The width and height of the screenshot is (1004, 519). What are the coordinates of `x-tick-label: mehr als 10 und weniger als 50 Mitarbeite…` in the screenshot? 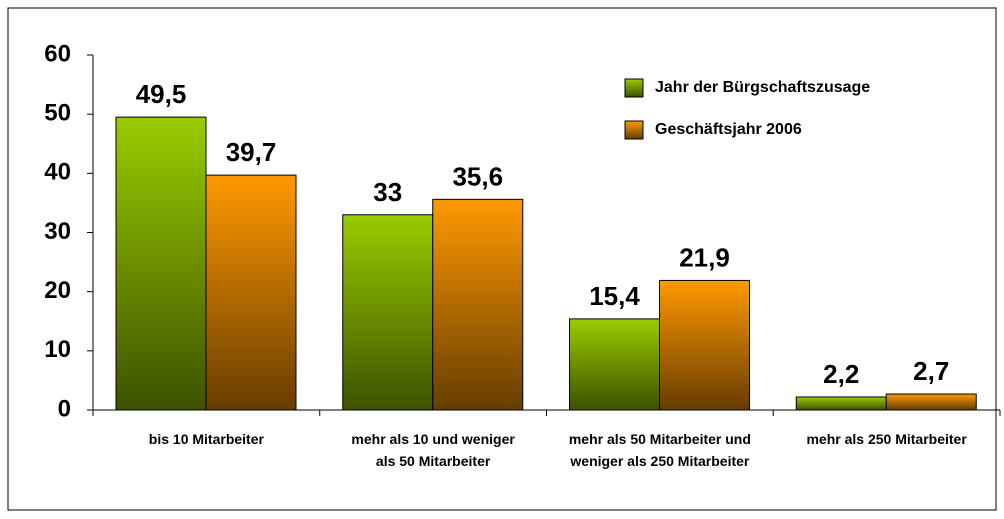 It's located at (433, 450).